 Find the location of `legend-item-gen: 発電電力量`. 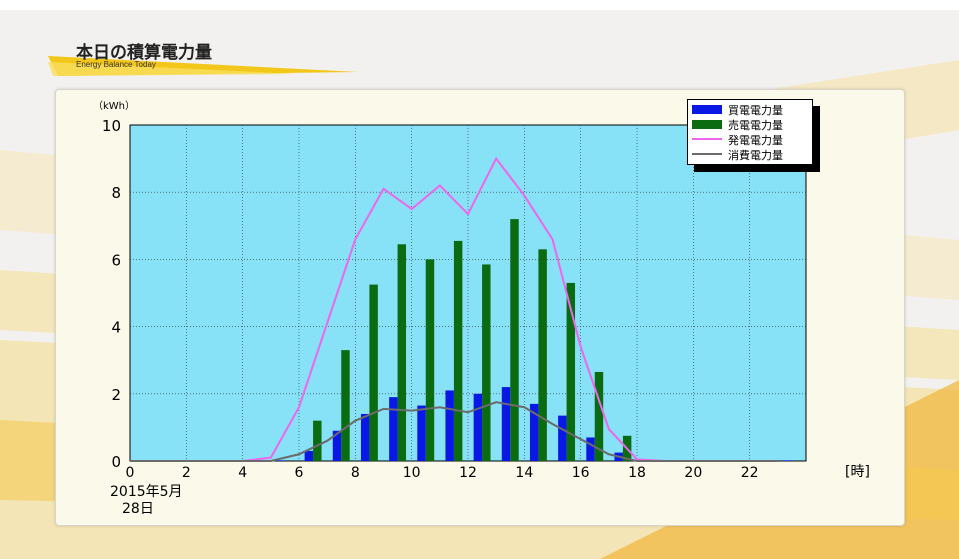

legend-item-gen: 発電電力量 is located at coordinates (750, 139).